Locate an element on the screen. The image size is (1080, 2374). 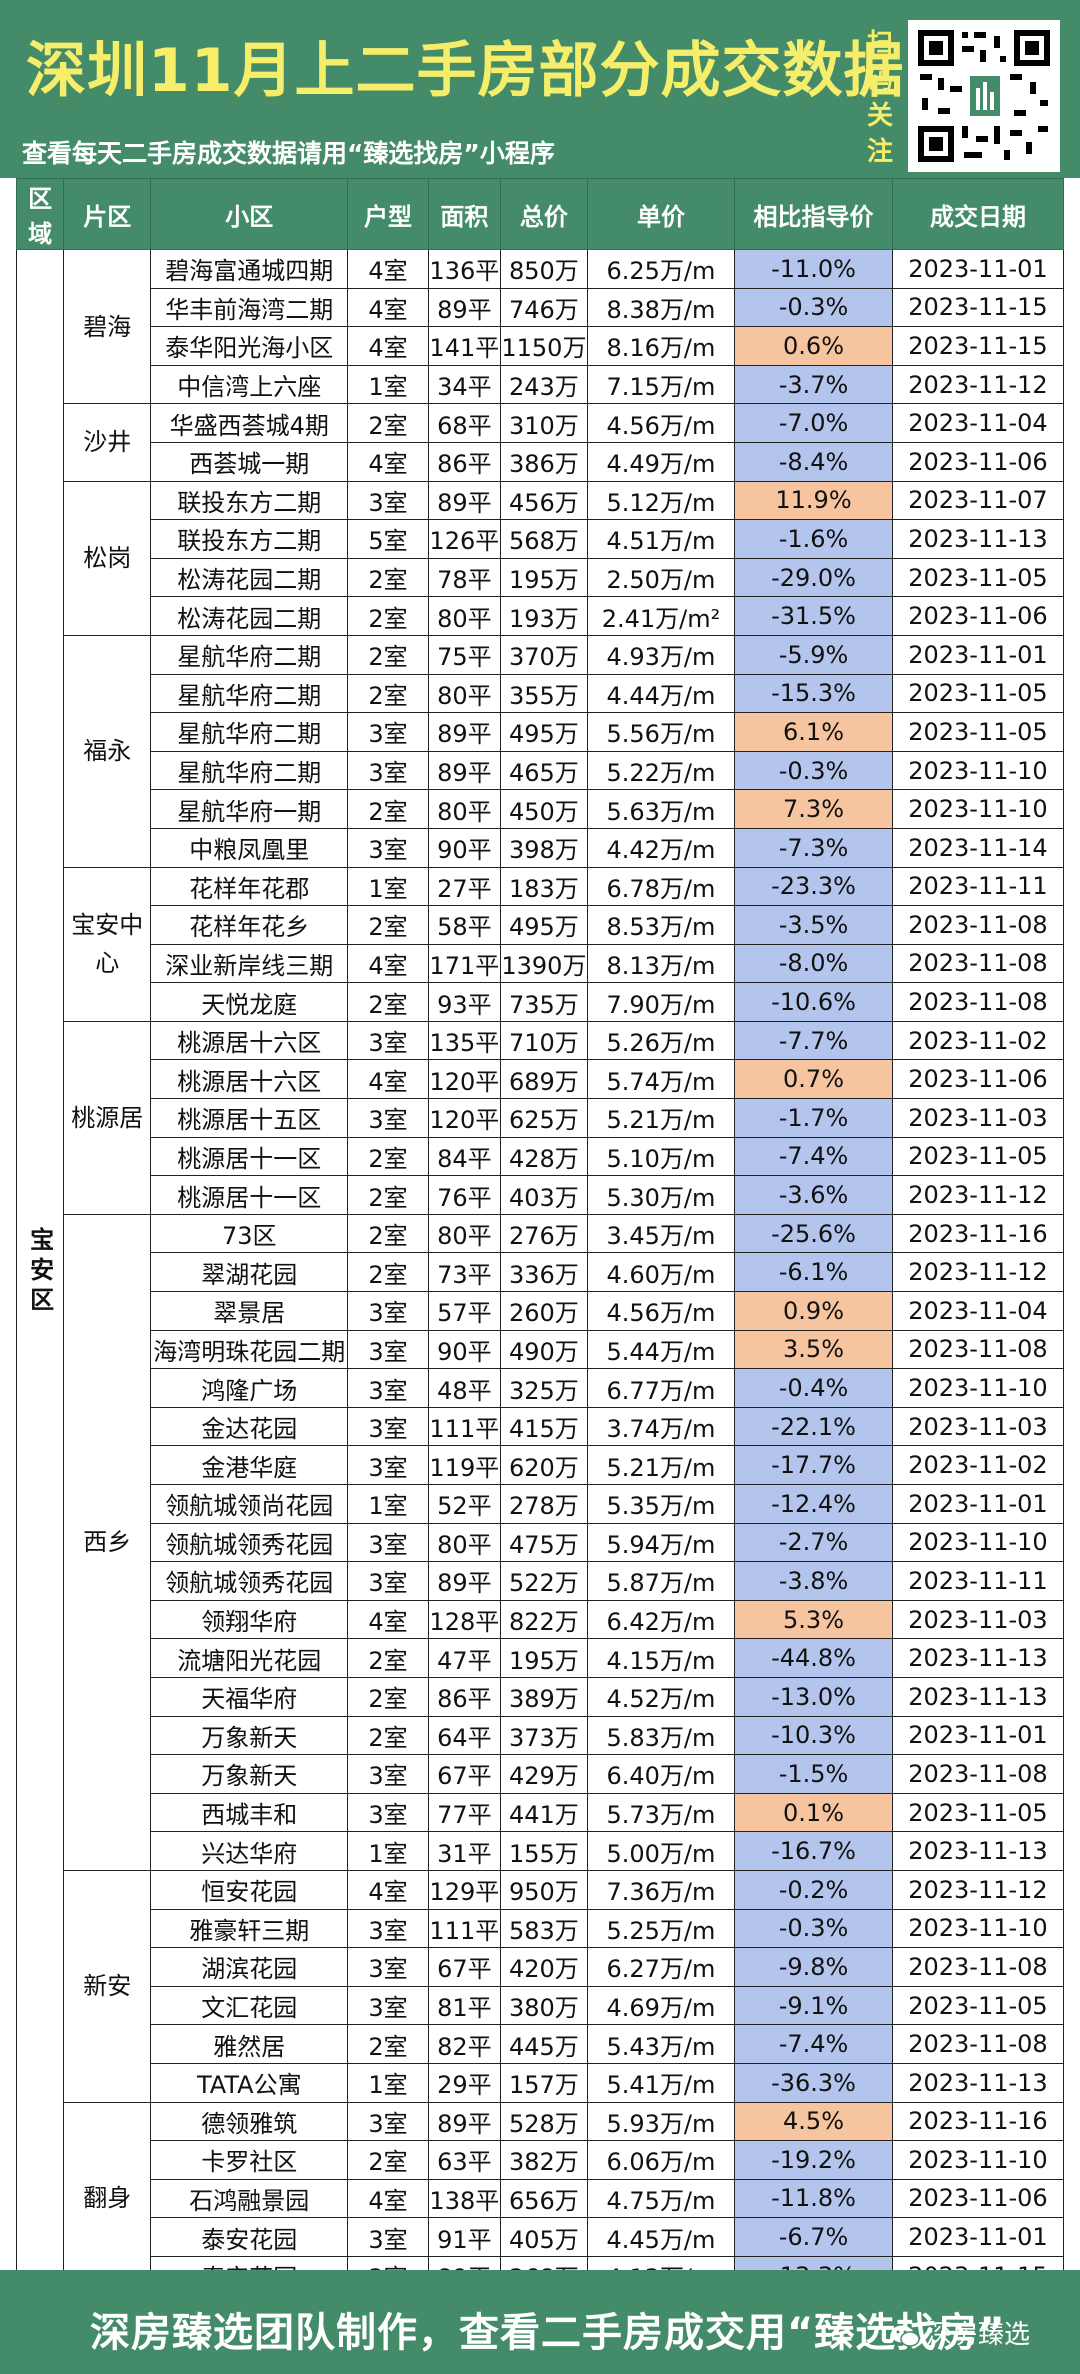
unit-price-cell: 5.83万/m is located at coordinates (661, 1735).